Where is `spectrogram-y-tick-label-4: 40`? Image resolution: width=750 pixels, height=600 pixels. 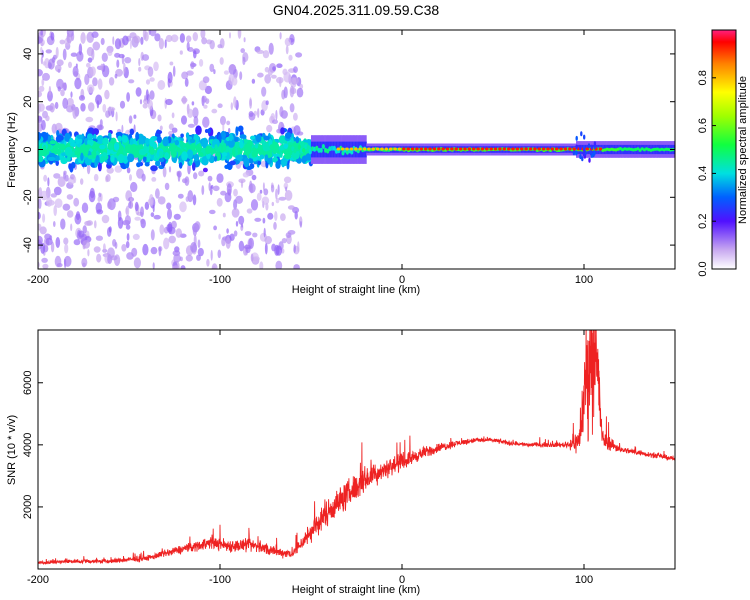 spectrogram-y-tick-label-4: 40 is located at coordinates (28, 54).